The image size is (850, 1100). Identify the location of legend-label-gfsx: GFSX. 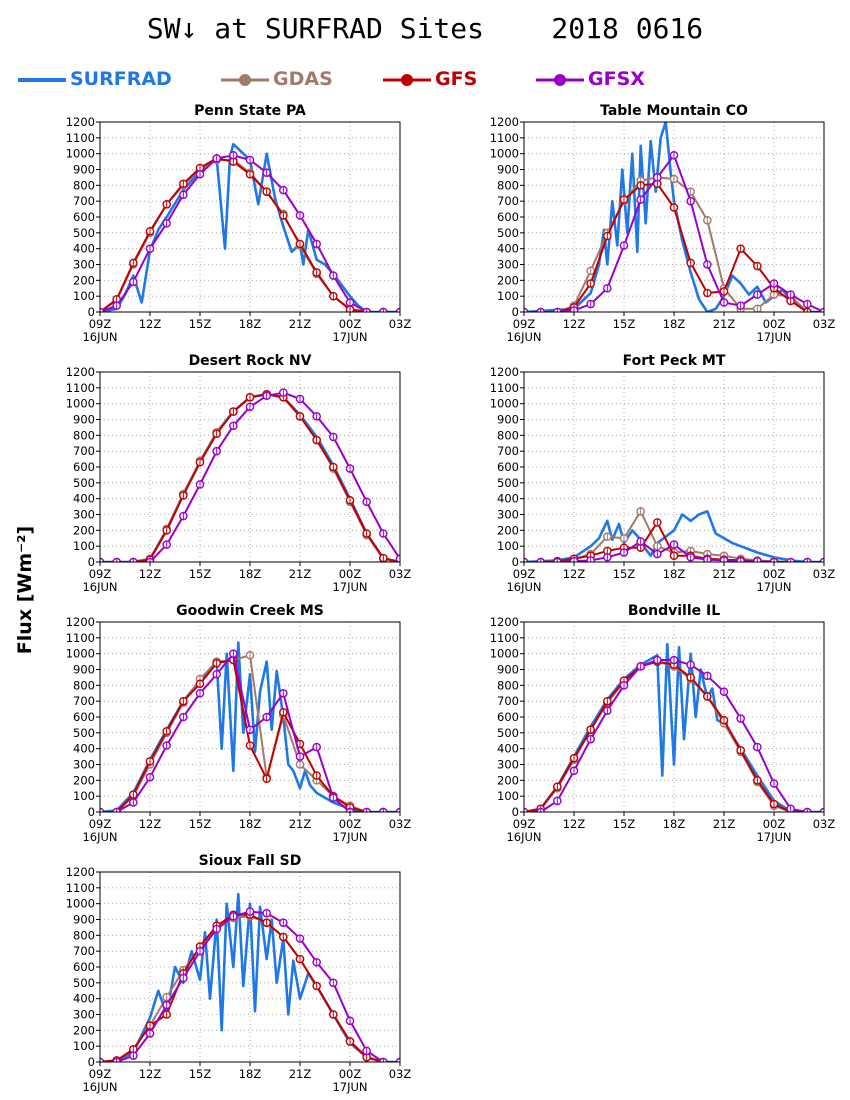
(616, 79).